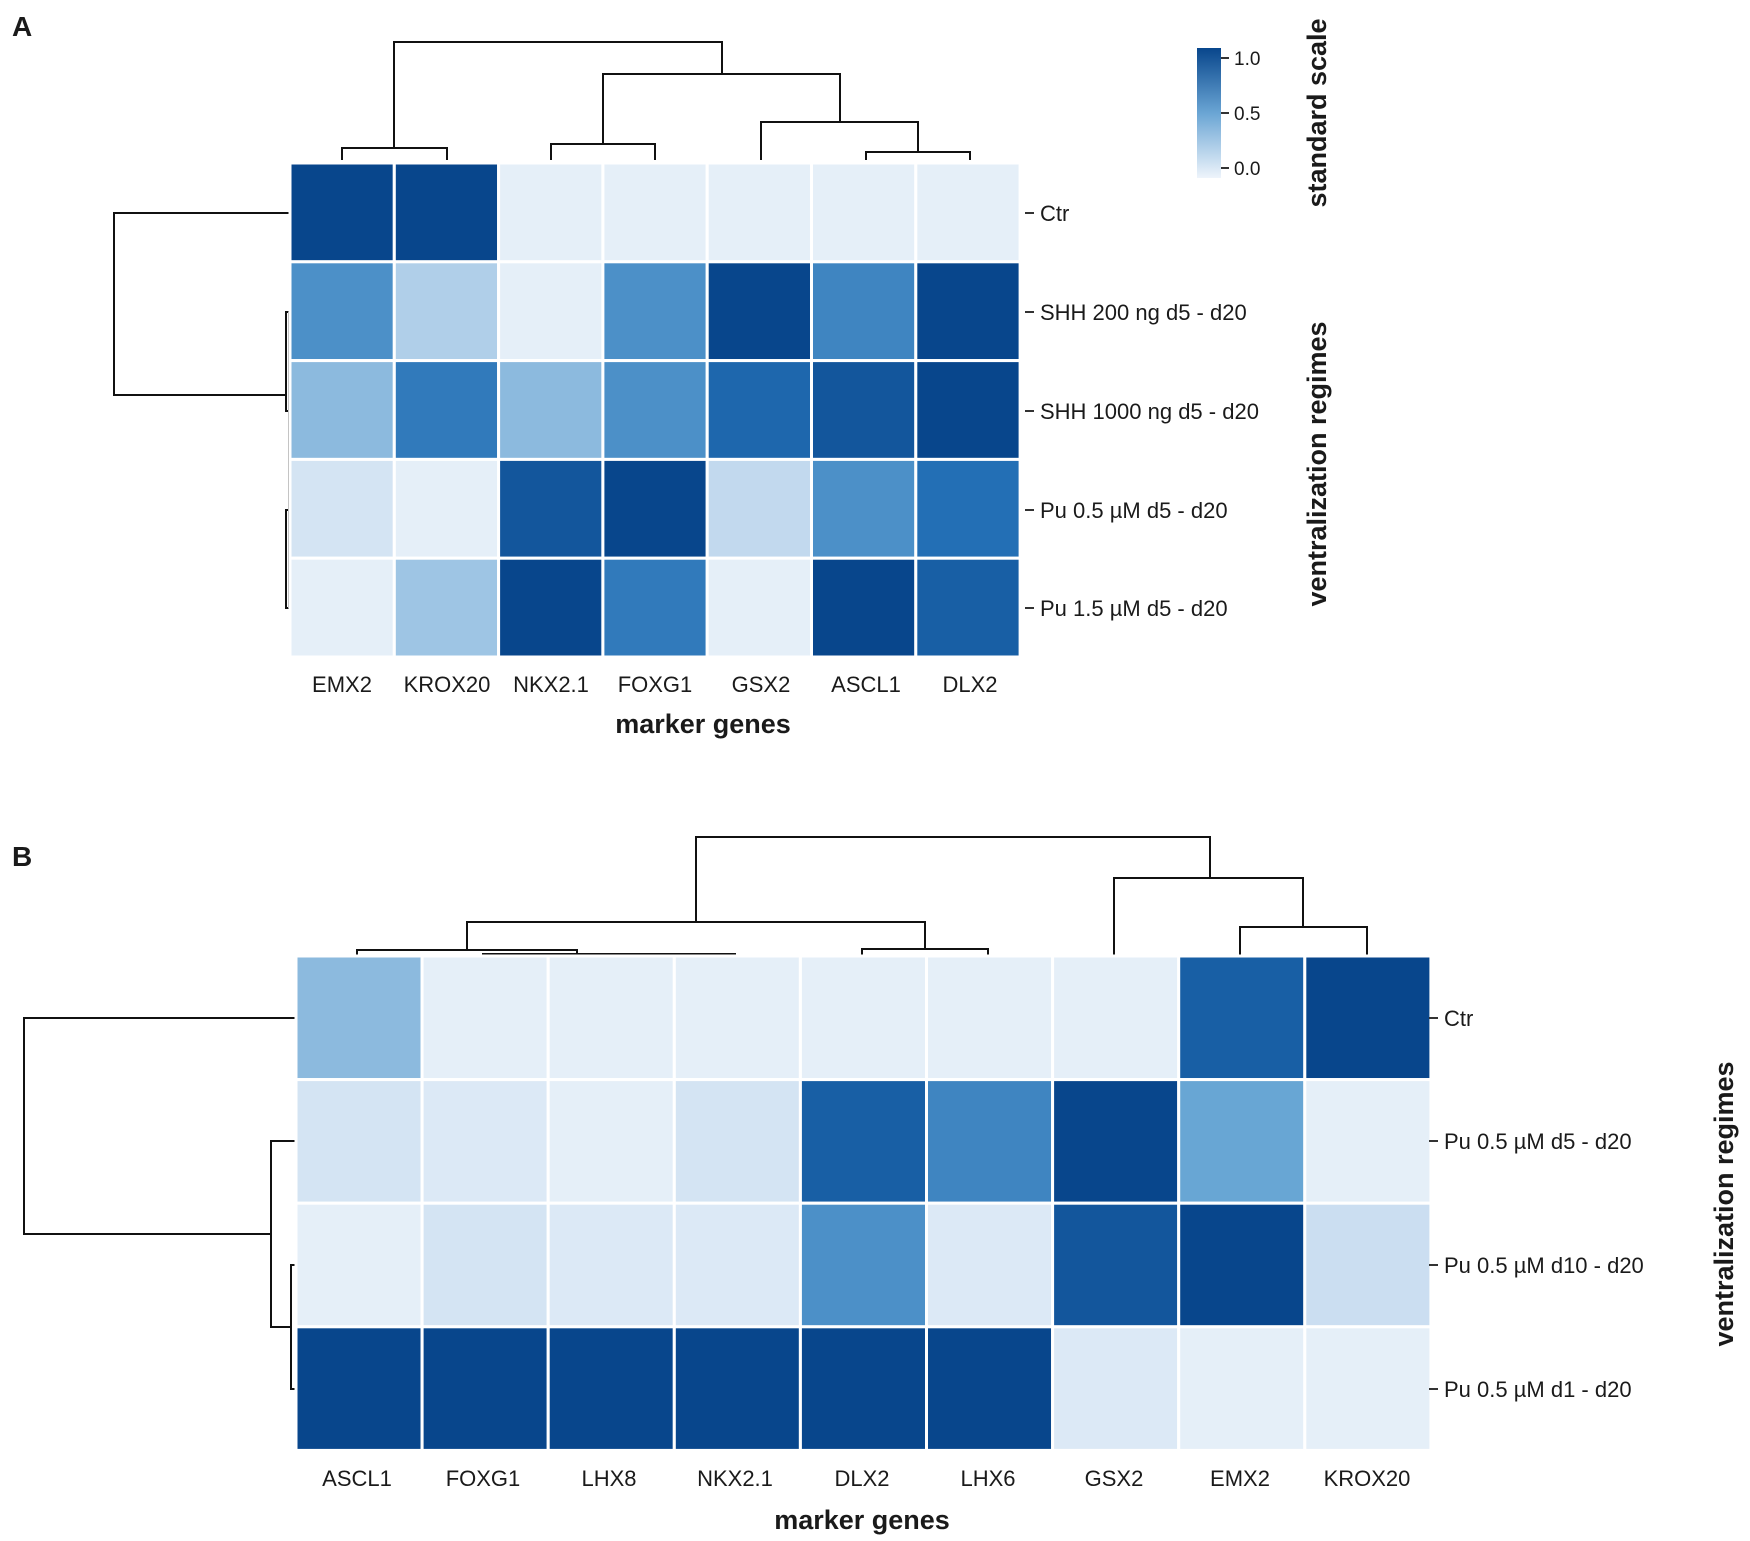 This screenshot has height=1541, width=1750. I want to click on panel-a-column-labels: EMX2 KROX20 NKX2.1 FOXG1 GSX2 ASCL1 DLX2, so click(654, 684).